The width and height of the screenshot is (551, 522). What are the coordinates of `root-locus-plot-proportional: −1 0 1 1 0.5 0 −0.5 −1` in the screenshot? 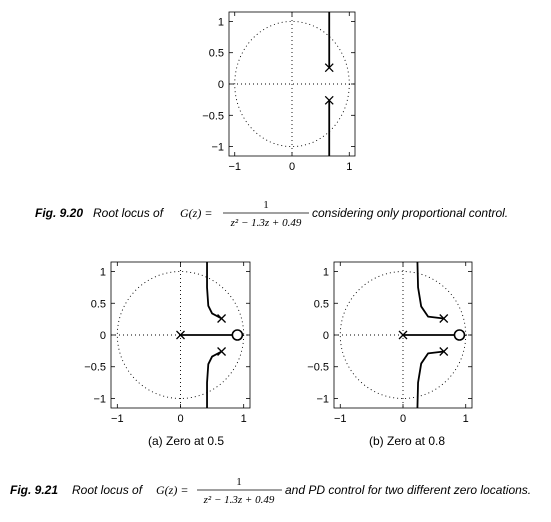 It's located at (279, 92).